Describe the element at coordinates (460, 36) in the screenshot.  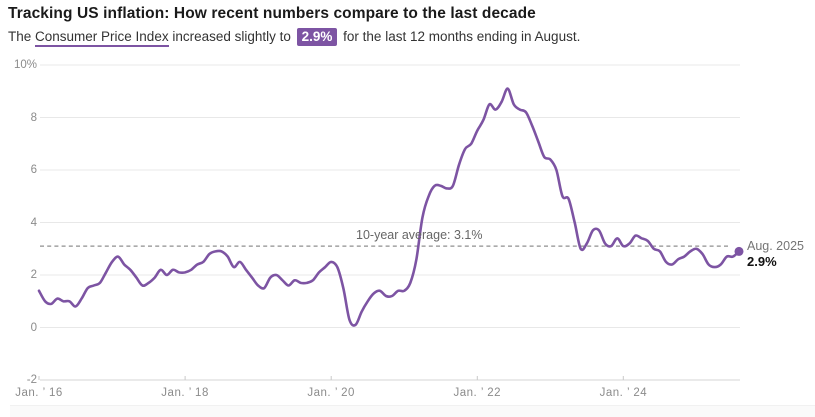
I see `subtitle-text-suffix: for the last 12 months ending in August.` at that location.